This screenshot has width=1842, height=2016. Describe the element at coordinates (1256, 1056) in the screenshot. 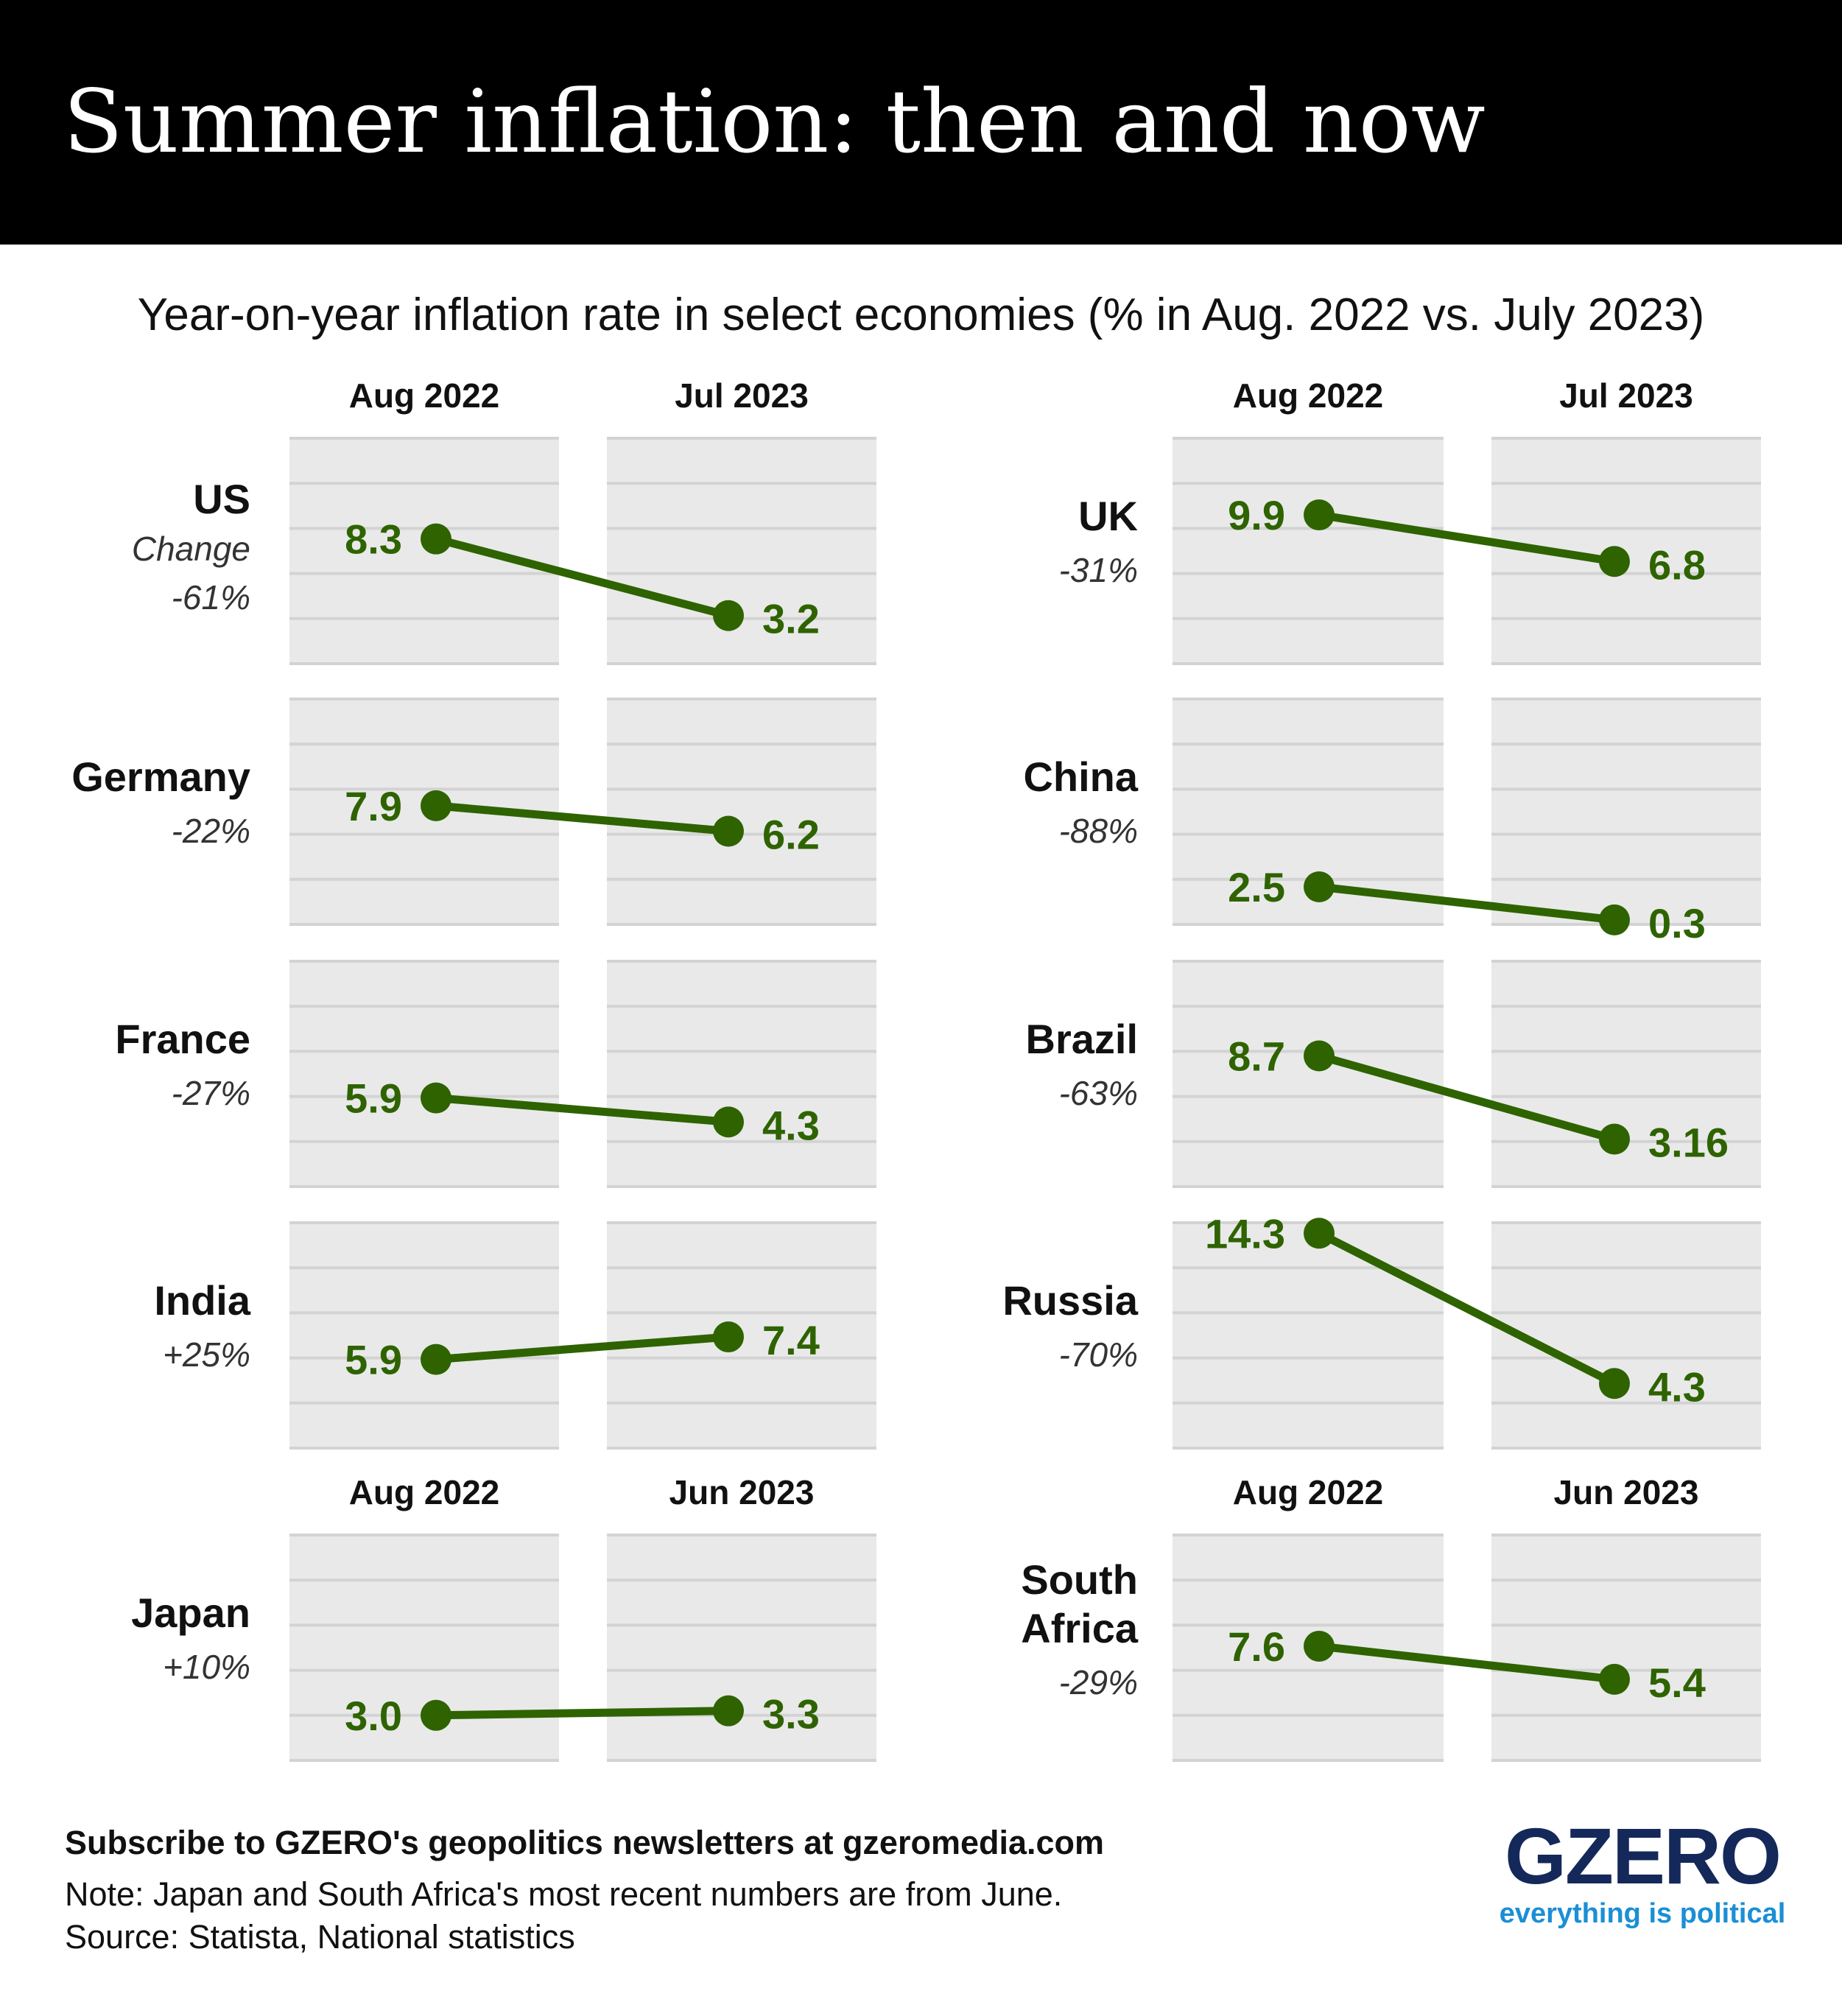

I see `data-label: 8.7` at that location.